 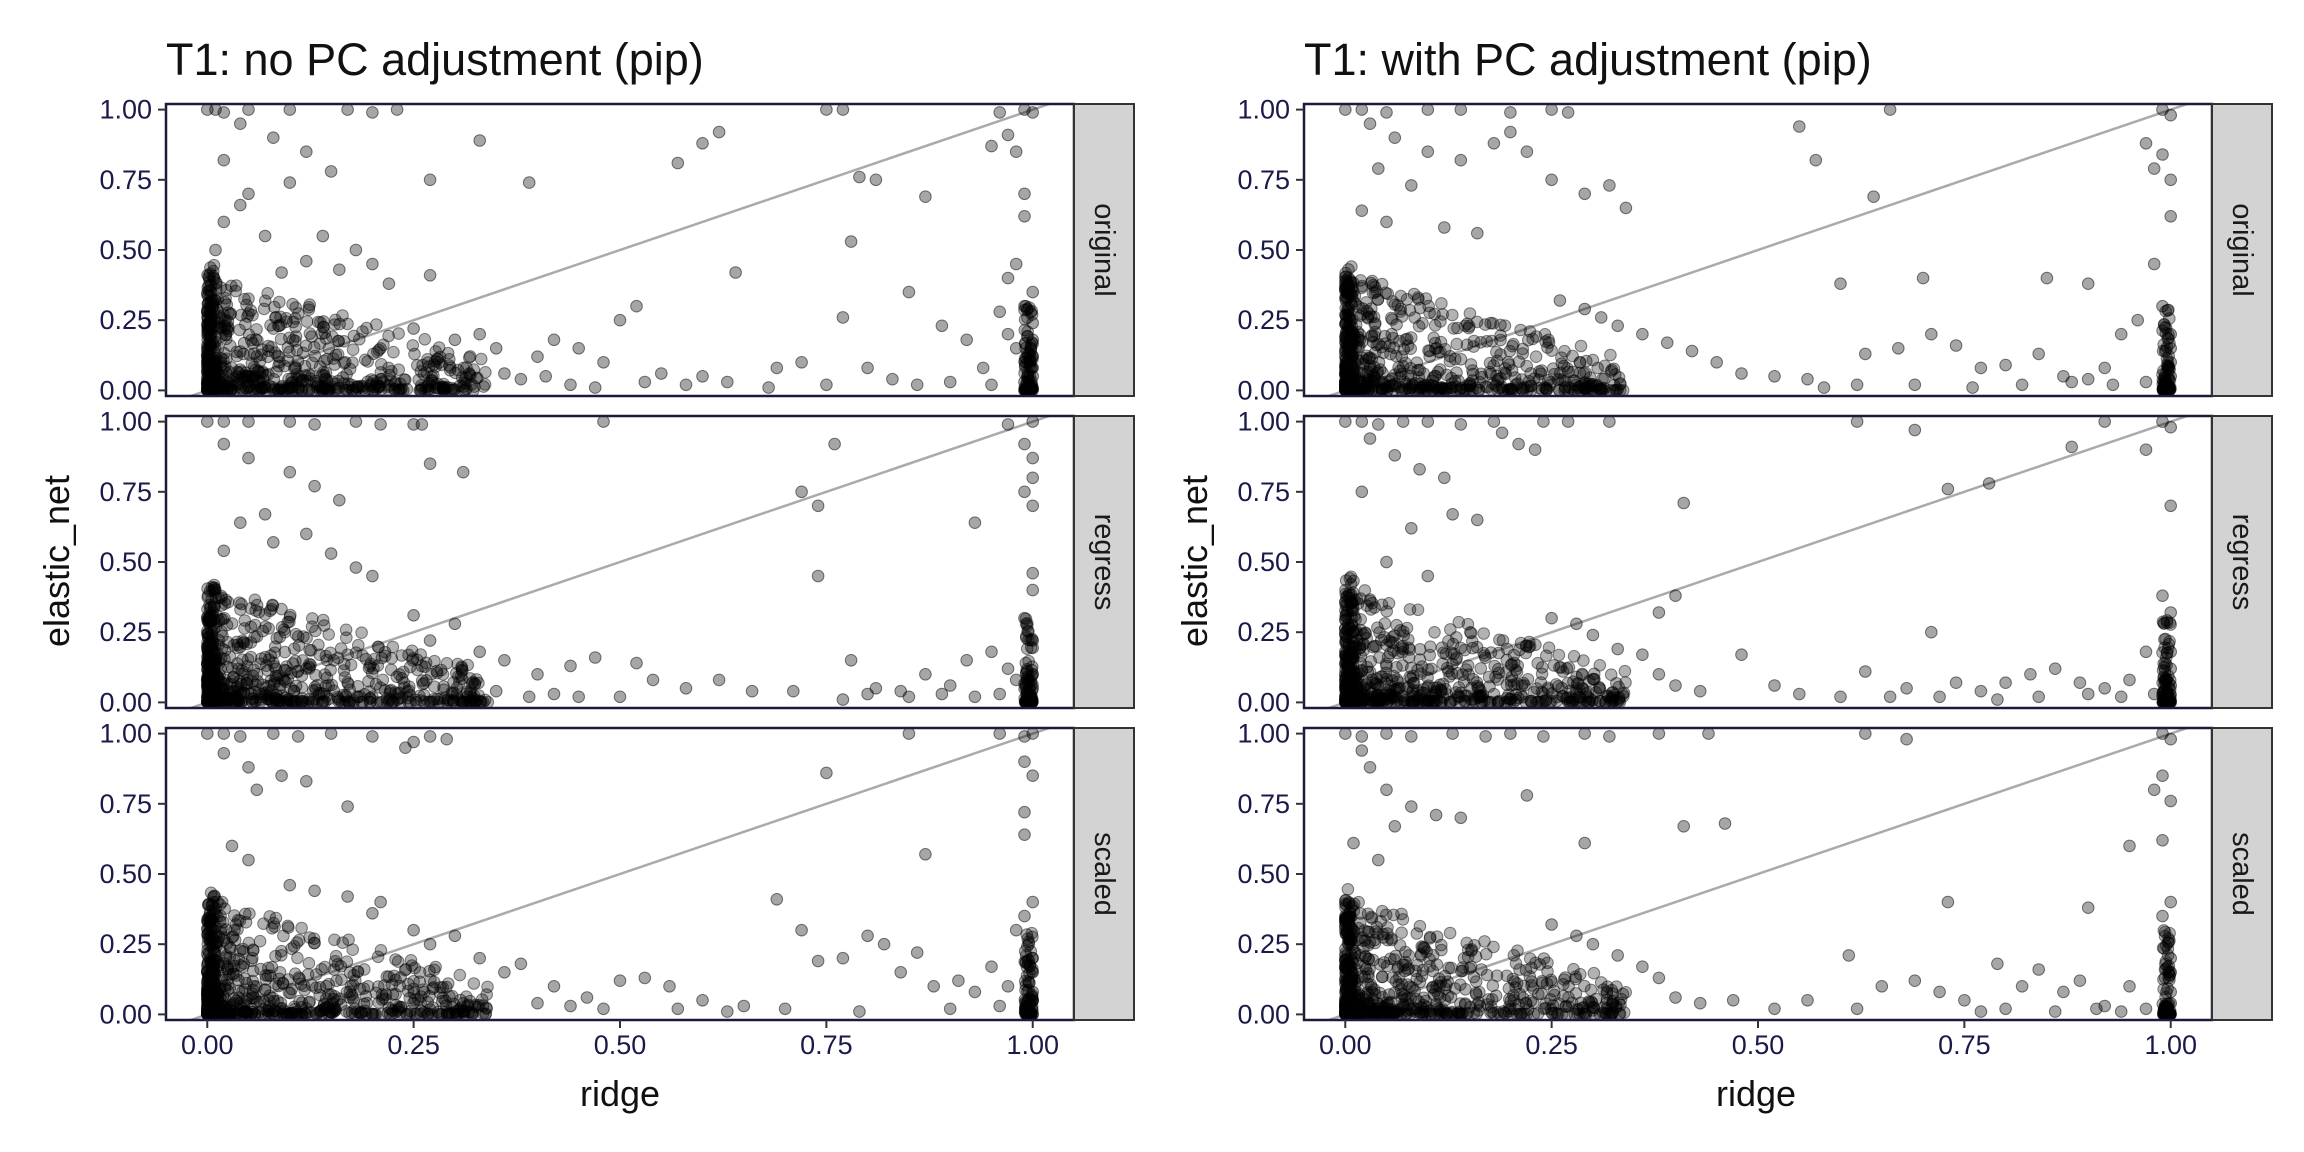 What do you see at coordinates (2242, 562) in the screenshot?
I see `facet-strip-label: regress` at bounding box center [2242, 562].